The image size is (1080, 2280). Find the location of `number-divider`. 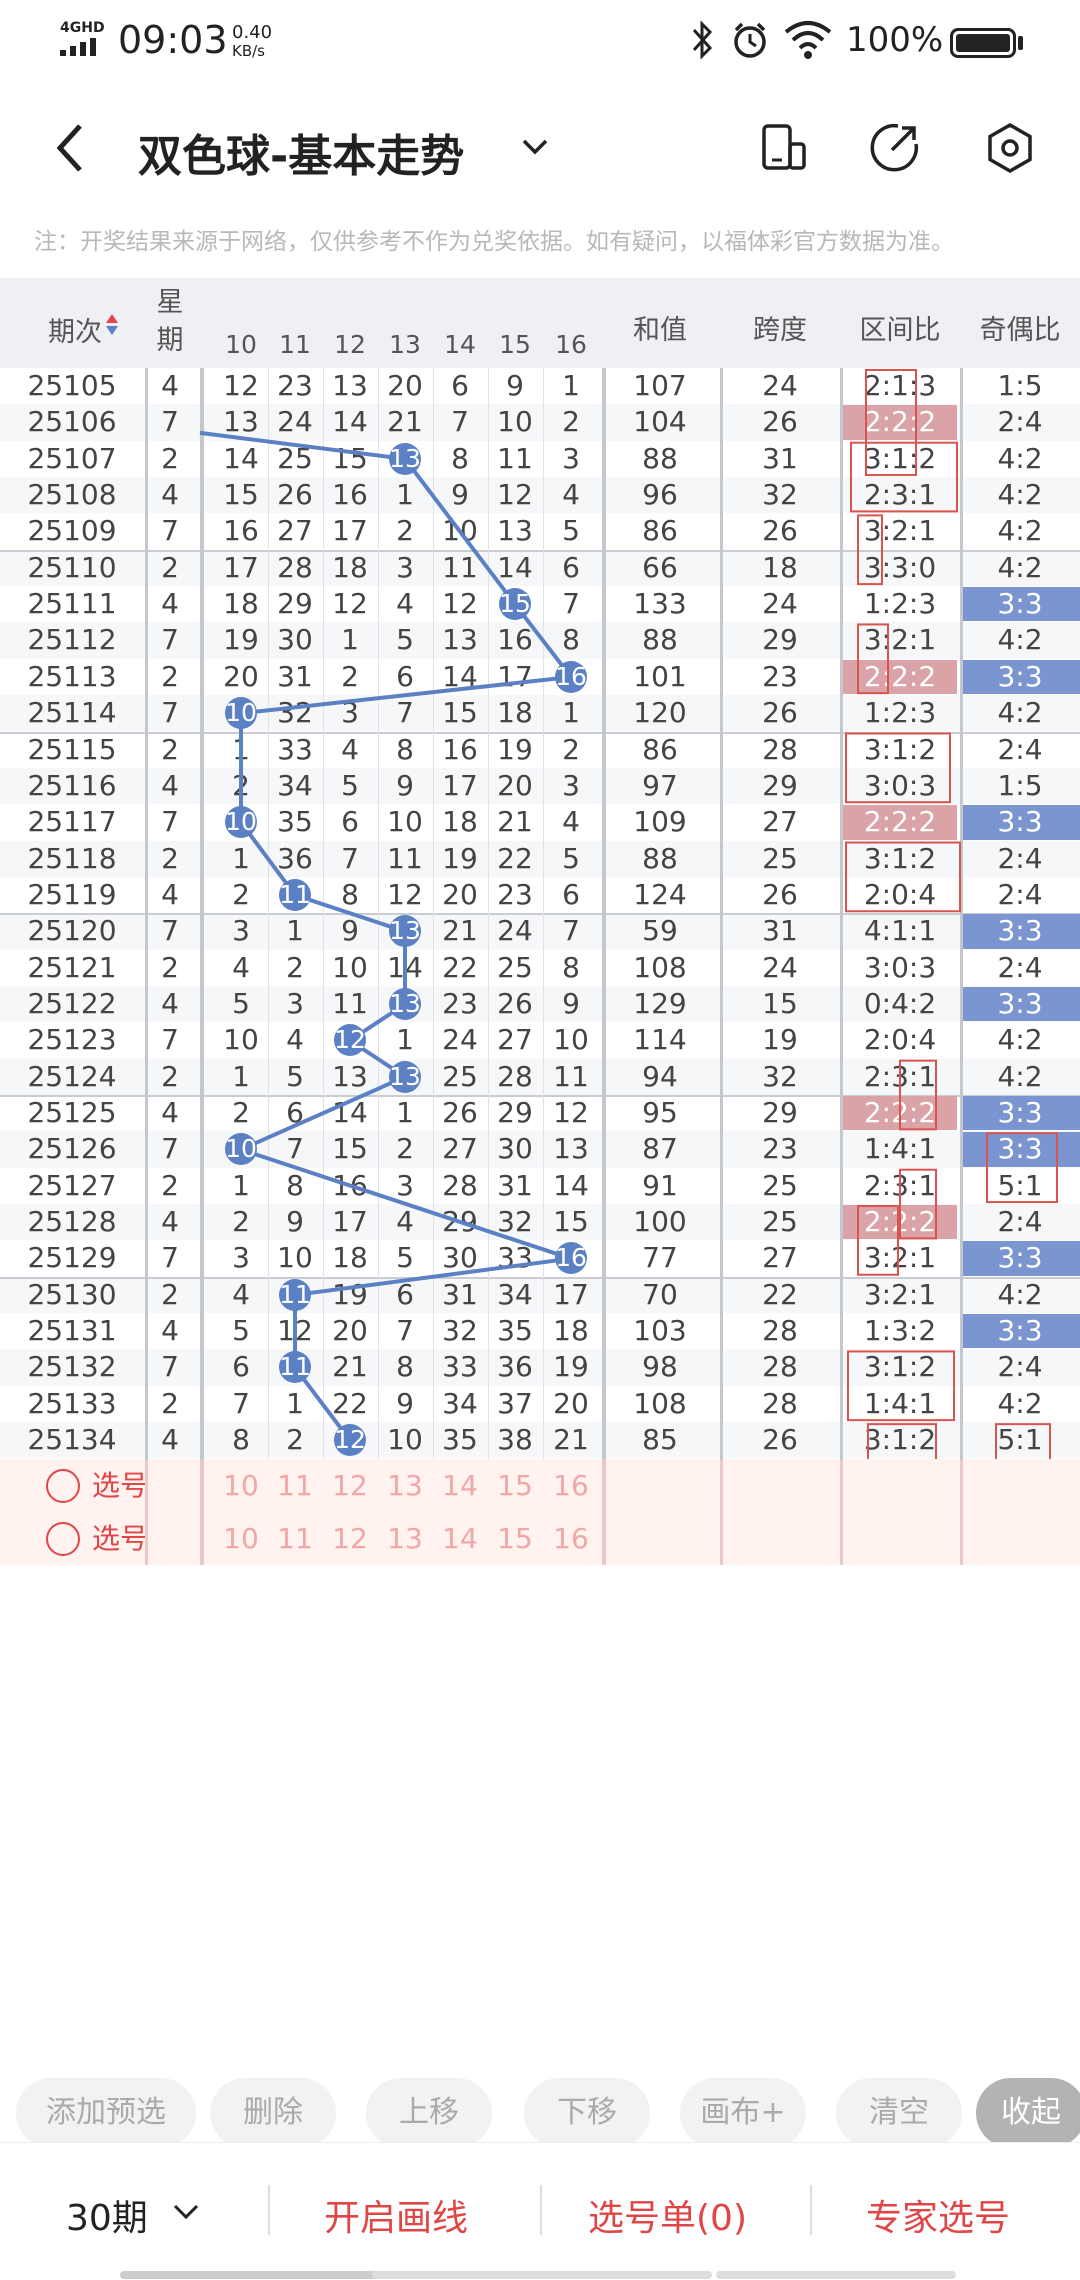

number-divider is located at coordinates (488, 941).